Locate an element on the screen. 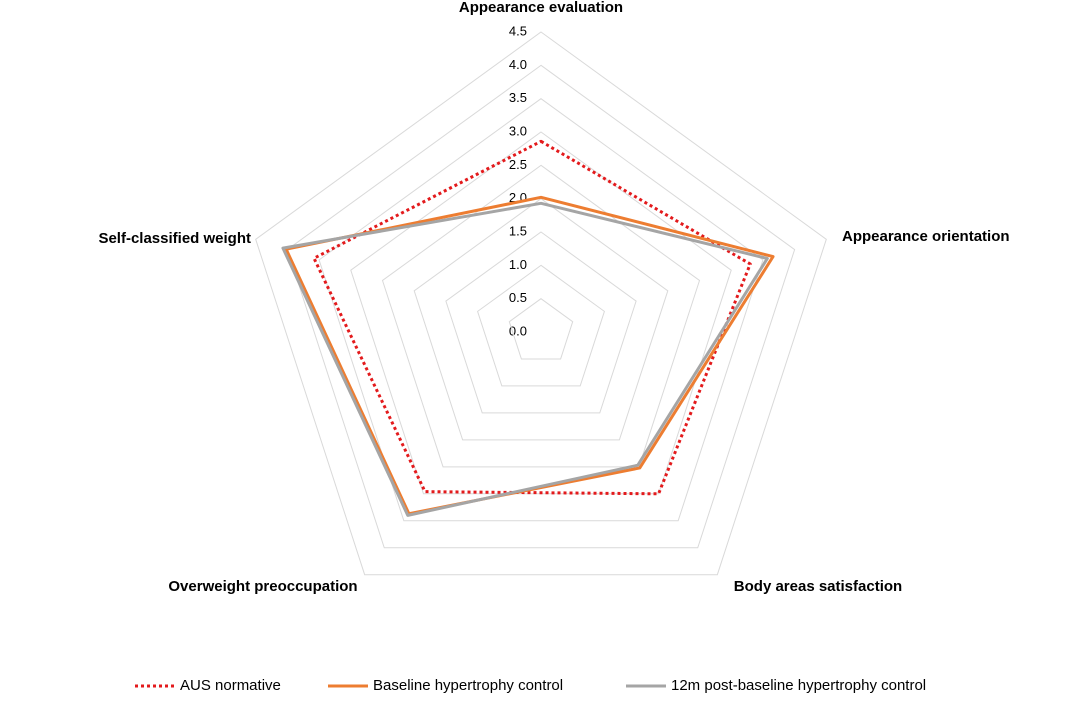  axis-label: Body areas satisfaction is located at coordinates (818, 586).